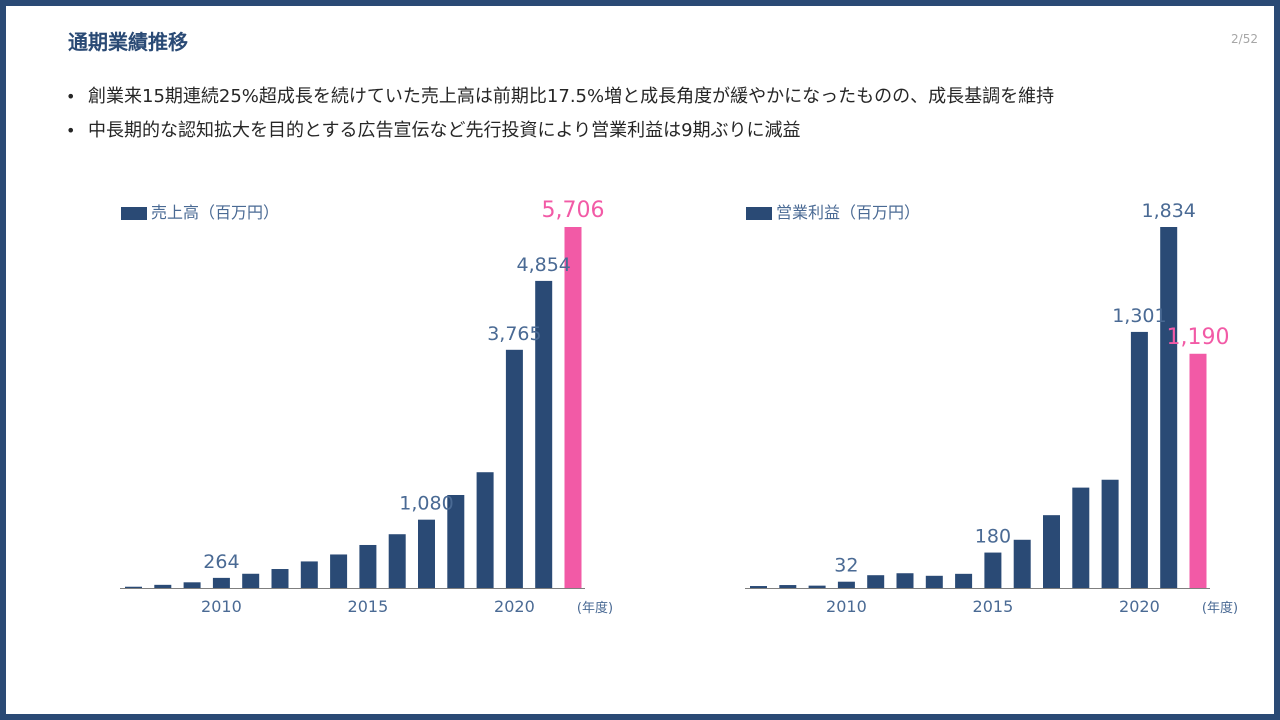 This screenshot has width=1280, height=720. What do you see at coordinates (993, 537) in the screenshot?
I see `data-label-2015: 180` at bounding box center [993, 537].